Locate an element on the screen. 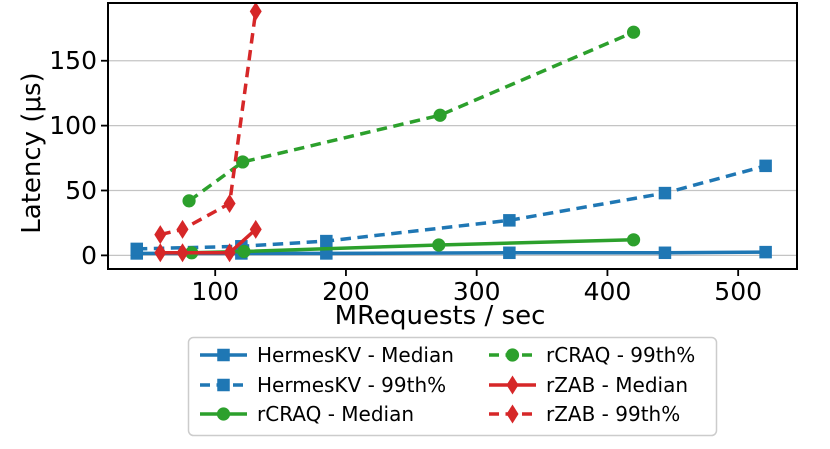 This screenshot has width=830, height=449. y-axis-label: Latency (μs) is located at coordinates (32, 152).